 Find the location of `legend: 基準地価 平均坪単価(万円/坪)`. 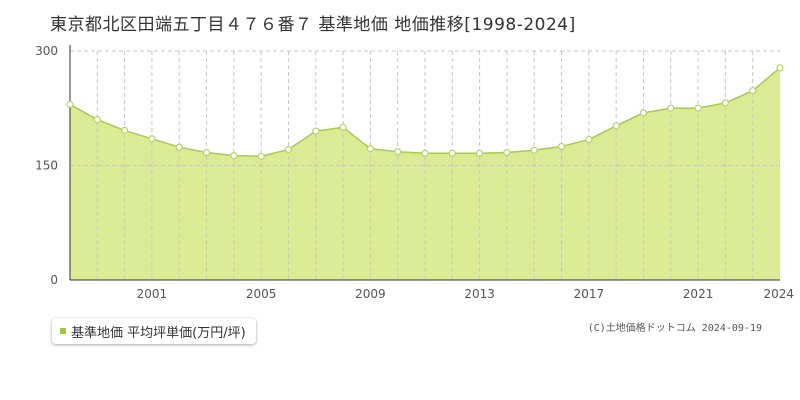

legend: 基準地価 平均坪単価(万円/坪) is located at coordinates (154, 331).